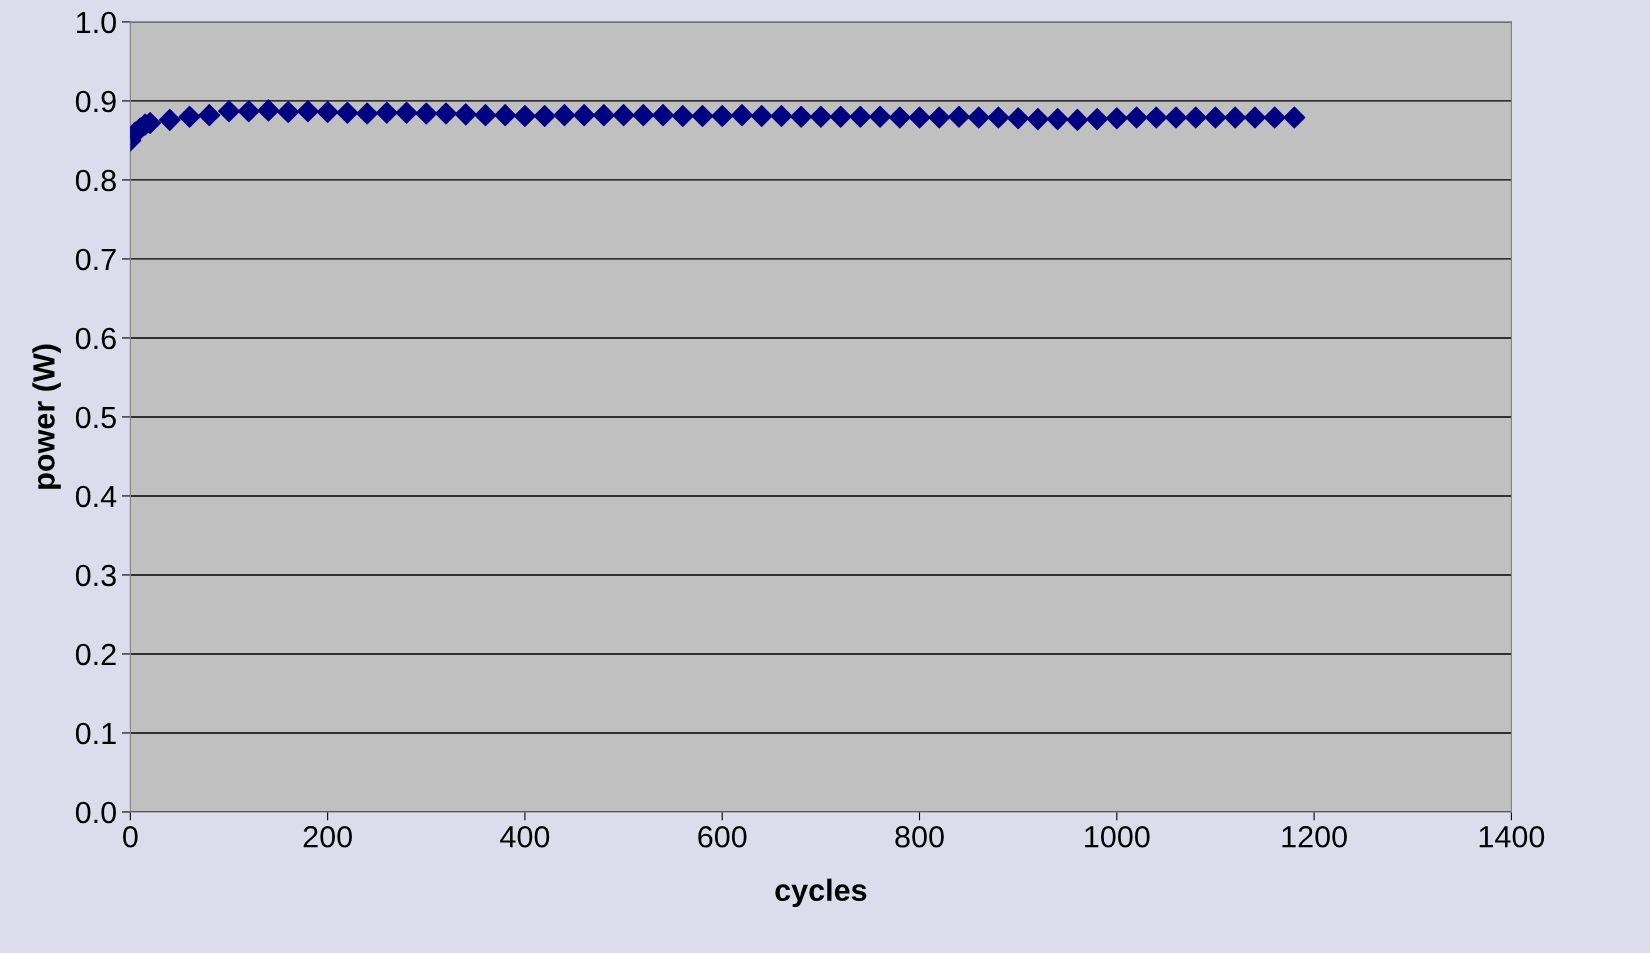 The width and height of the screenshot is (1650, 953). What do you see at coordinates (95, 575) in the screenshot?
I see `y-tick-label: 0.3` at bounding box center [95, 575].